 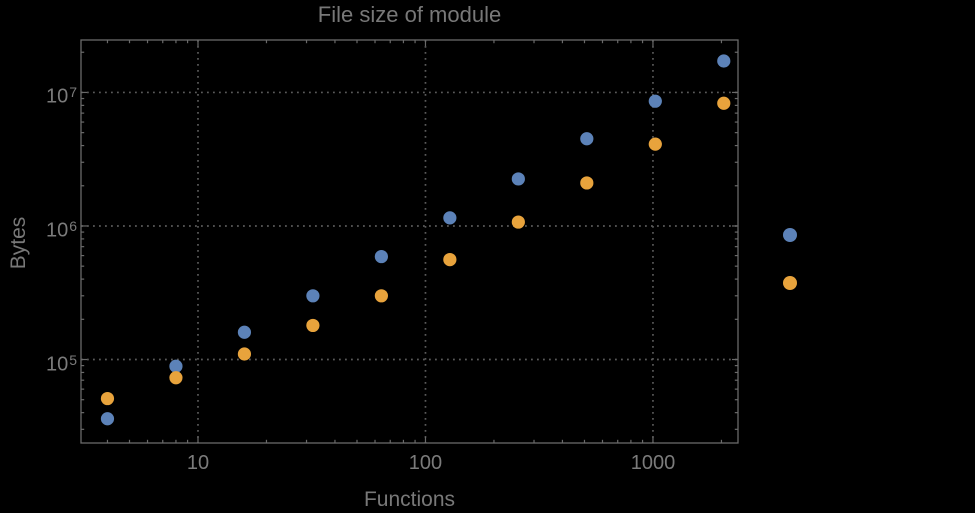 What do you see at coordinates (653, 463) in the screenshot?
I see `x-tick-label: 1000` at bounding box center [653, 463].